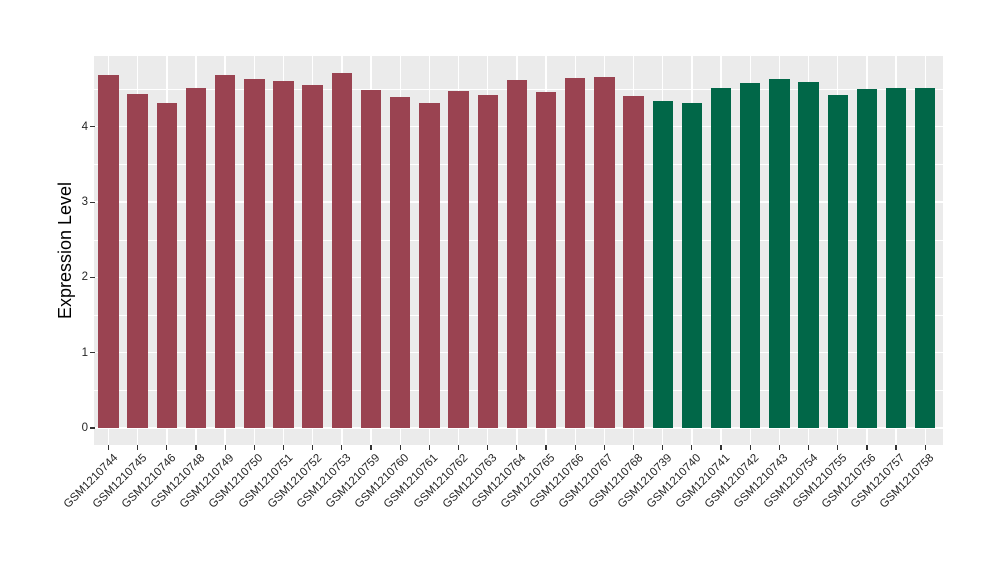 The image size is (1000, 580). What do you see at coordinates (167, 265) in the screenshot?
I see `bar-GSM1210746` at bounding box center [167, 265].